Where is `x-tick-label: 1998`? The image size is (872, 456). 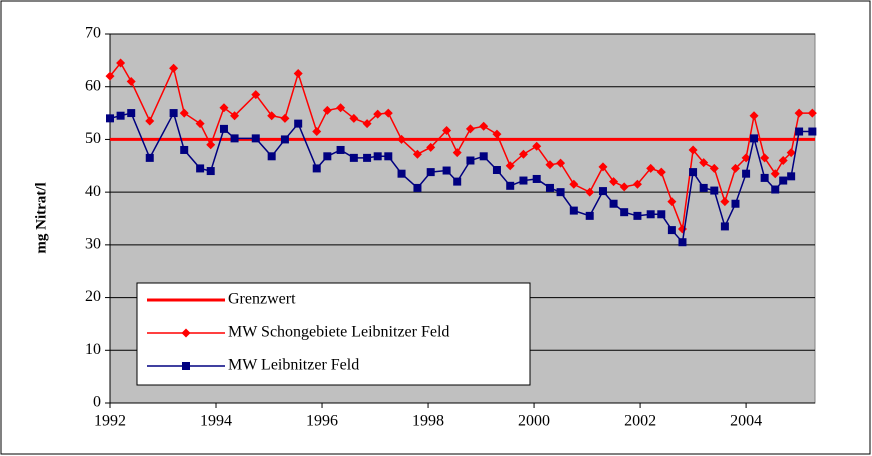
x-tick-label: 1998 is located at coordinates (428, 421).